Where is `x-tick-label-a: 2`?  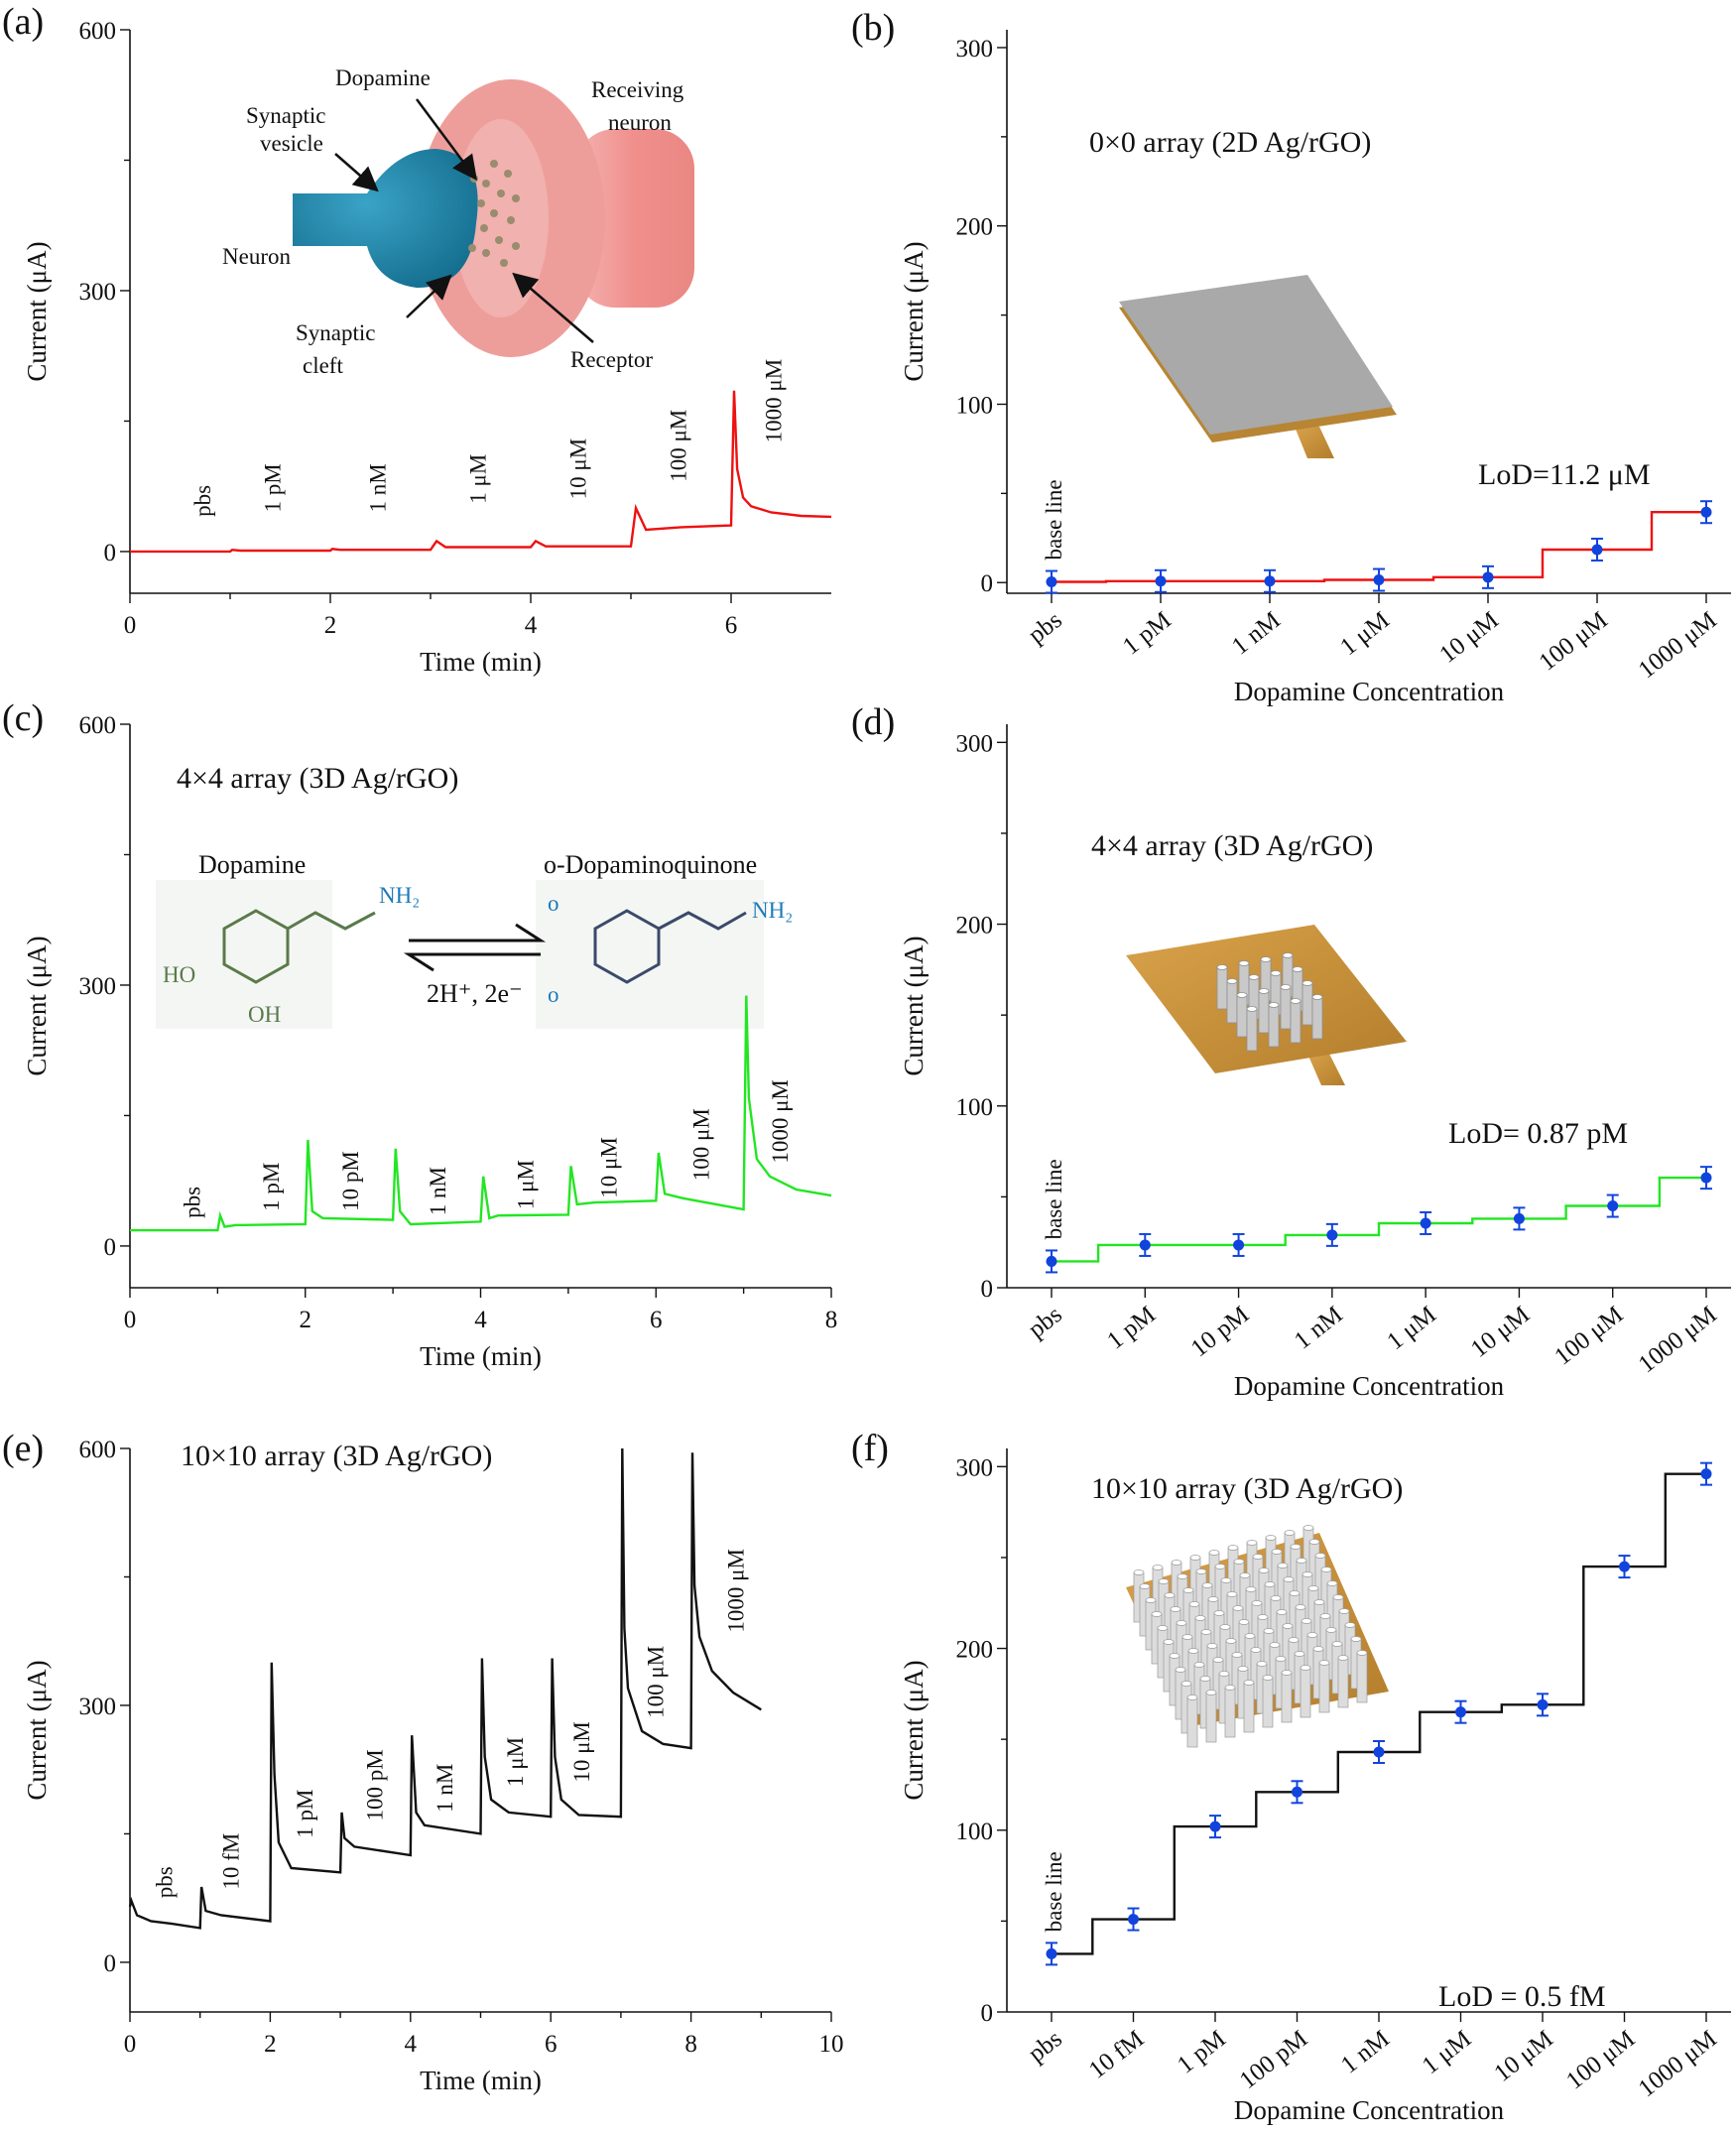
x-tick-label-a: 2 is located at coordinates (330, 626).